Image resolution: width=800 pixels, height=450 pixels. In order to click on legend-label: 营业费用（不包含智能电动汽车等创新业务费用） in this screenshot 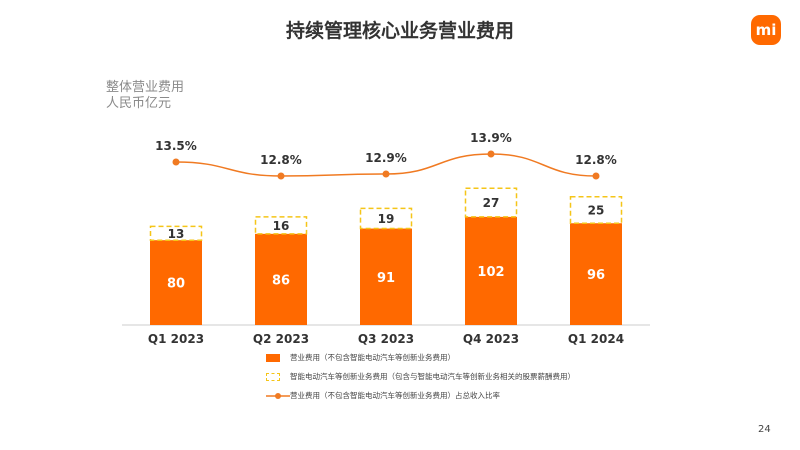, I will do `click(372, 357)`.